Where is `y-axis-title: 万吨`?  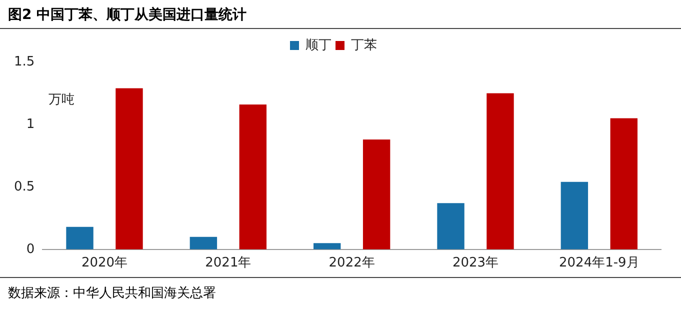
y-axis-title: 万吨 is located at coordinates (61, 100).